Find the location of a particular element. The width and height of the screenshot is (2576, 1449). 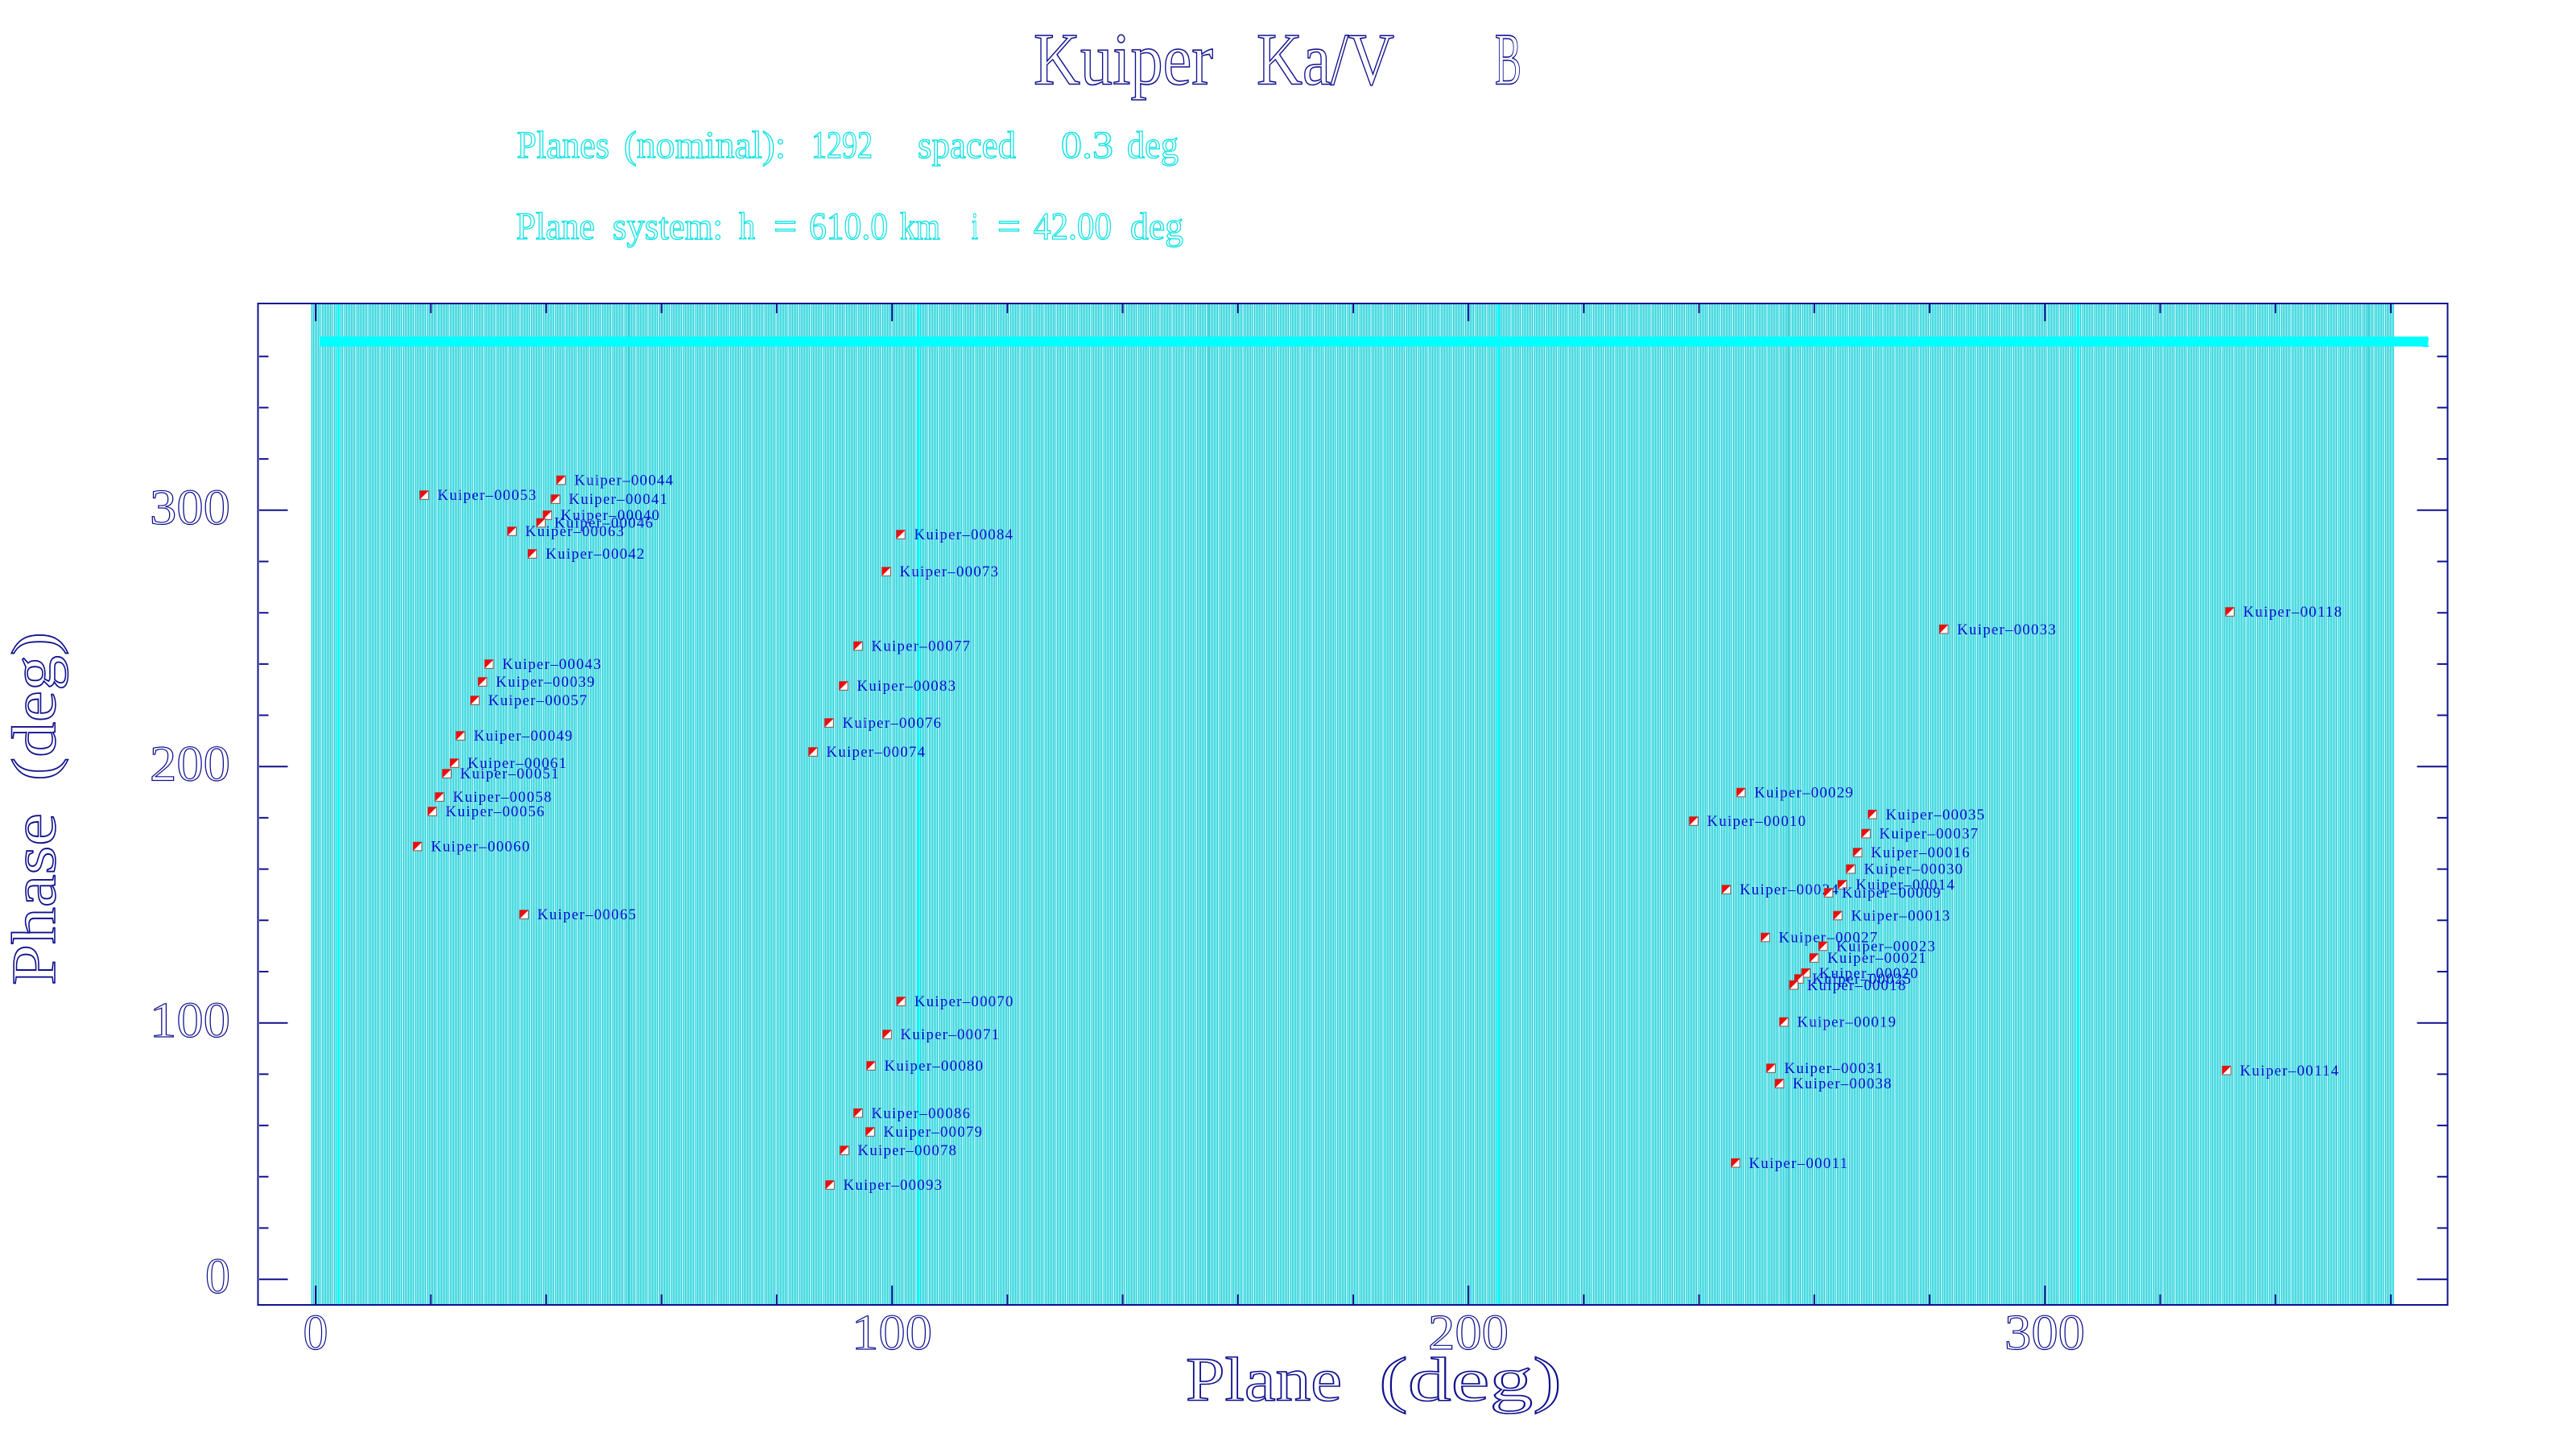

svg-text: Kuiper–00037 is located at coordinates (1930, 834).